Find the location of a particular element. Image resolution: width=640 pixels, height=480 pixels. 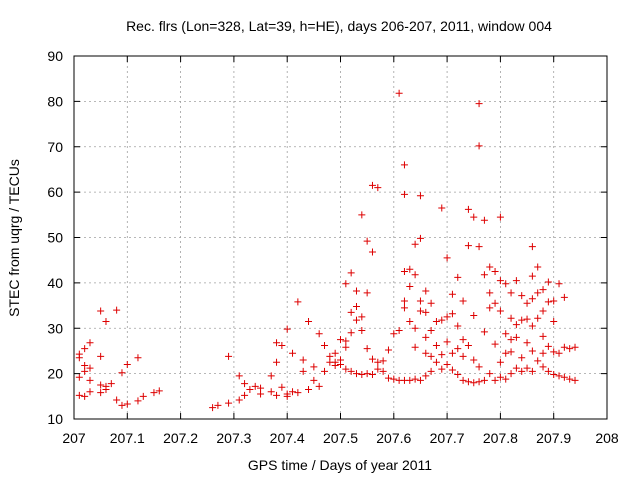

y-tick-label: 80 is located at coordinates (55, 101).